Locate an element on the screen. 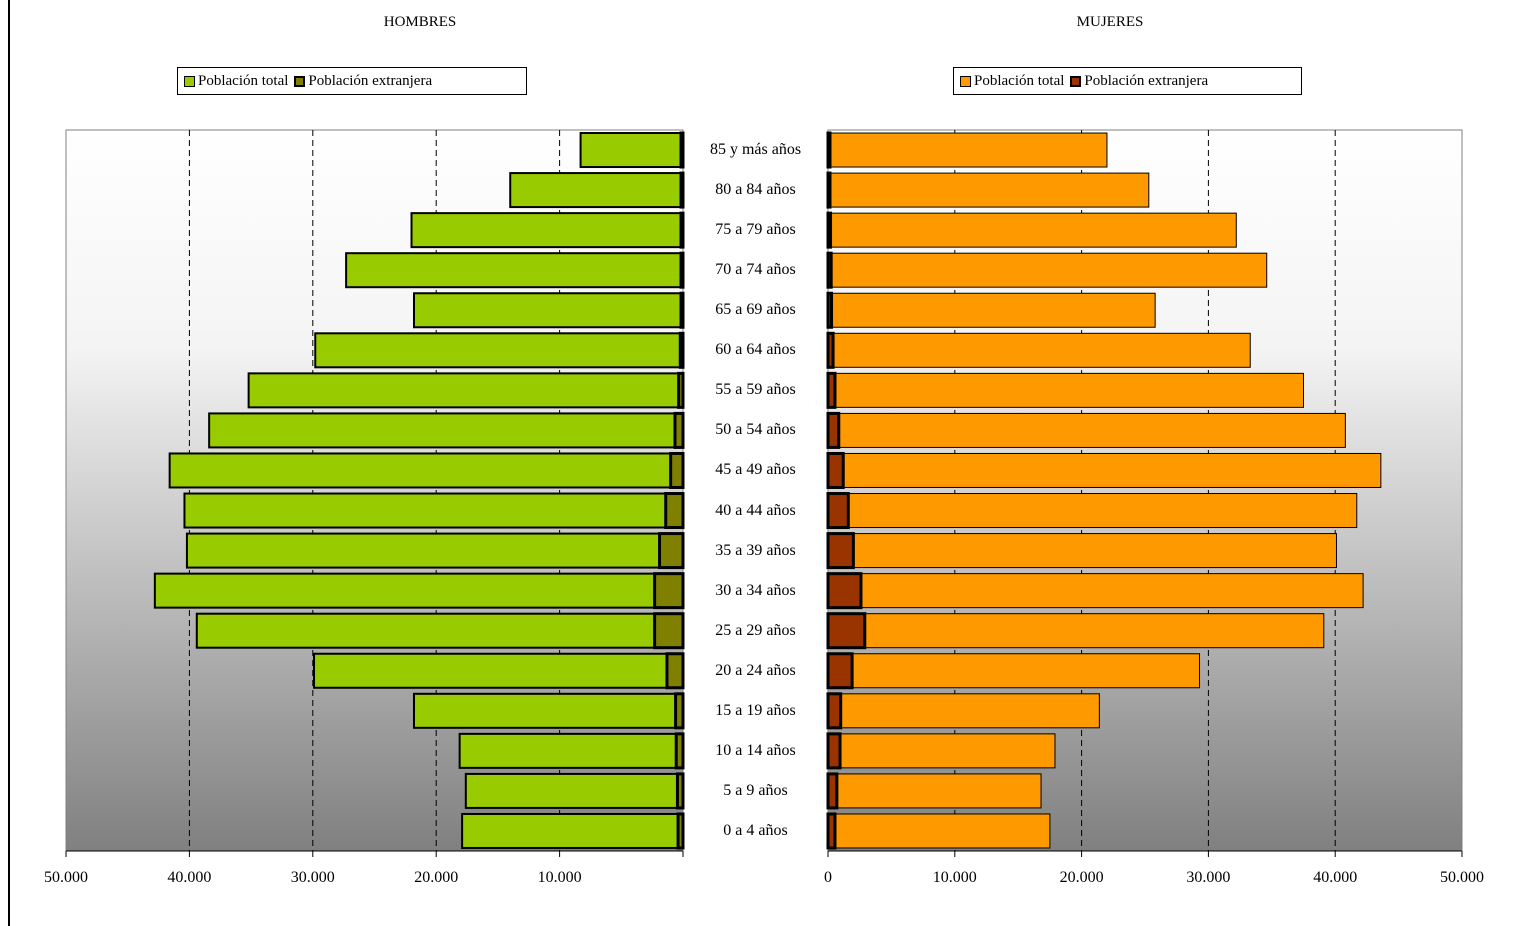 This screenshot has height=926, width=1519. women-total-swatch is located at coordinates (965, 81).